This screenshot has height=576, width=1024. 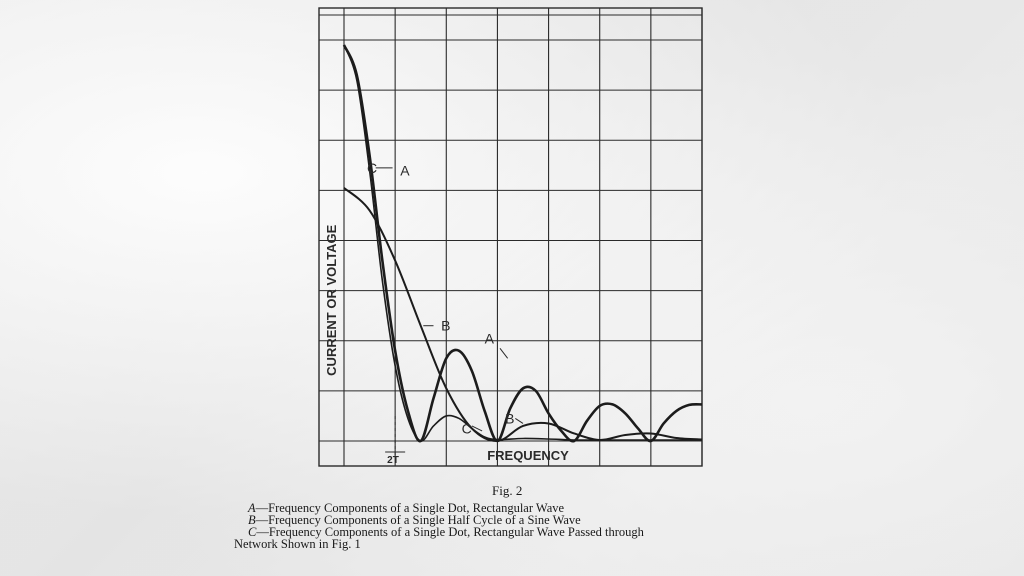 What do you see at coordinates (252, 520) in the screenshot?
I see `caption-letter-b: B` at bounding box center [252, 520].